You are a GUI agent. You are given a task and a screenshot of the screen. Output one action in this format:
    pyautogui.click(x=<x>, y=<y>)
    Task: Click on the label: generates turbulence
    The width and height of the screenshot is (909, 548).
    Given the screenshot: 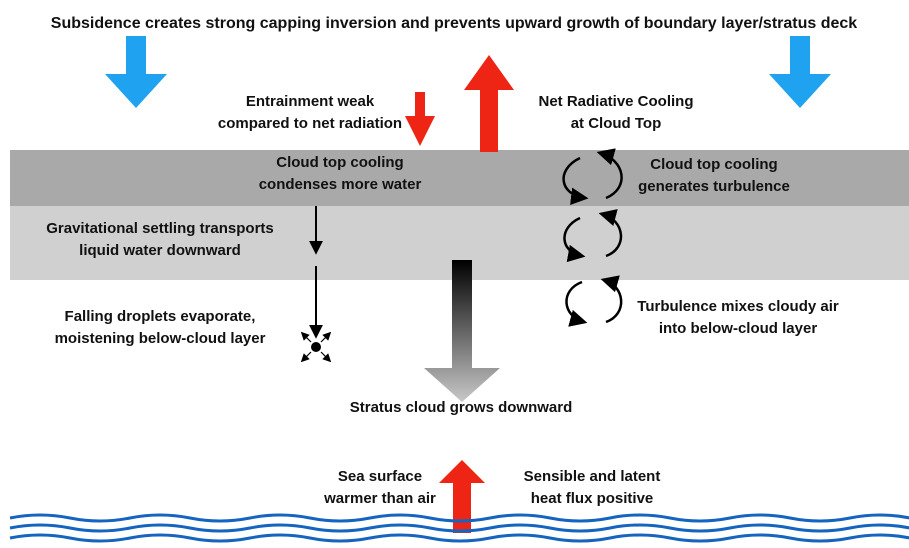 What is the action you would take?
    pyautogui.click(x=714, y=186)
    